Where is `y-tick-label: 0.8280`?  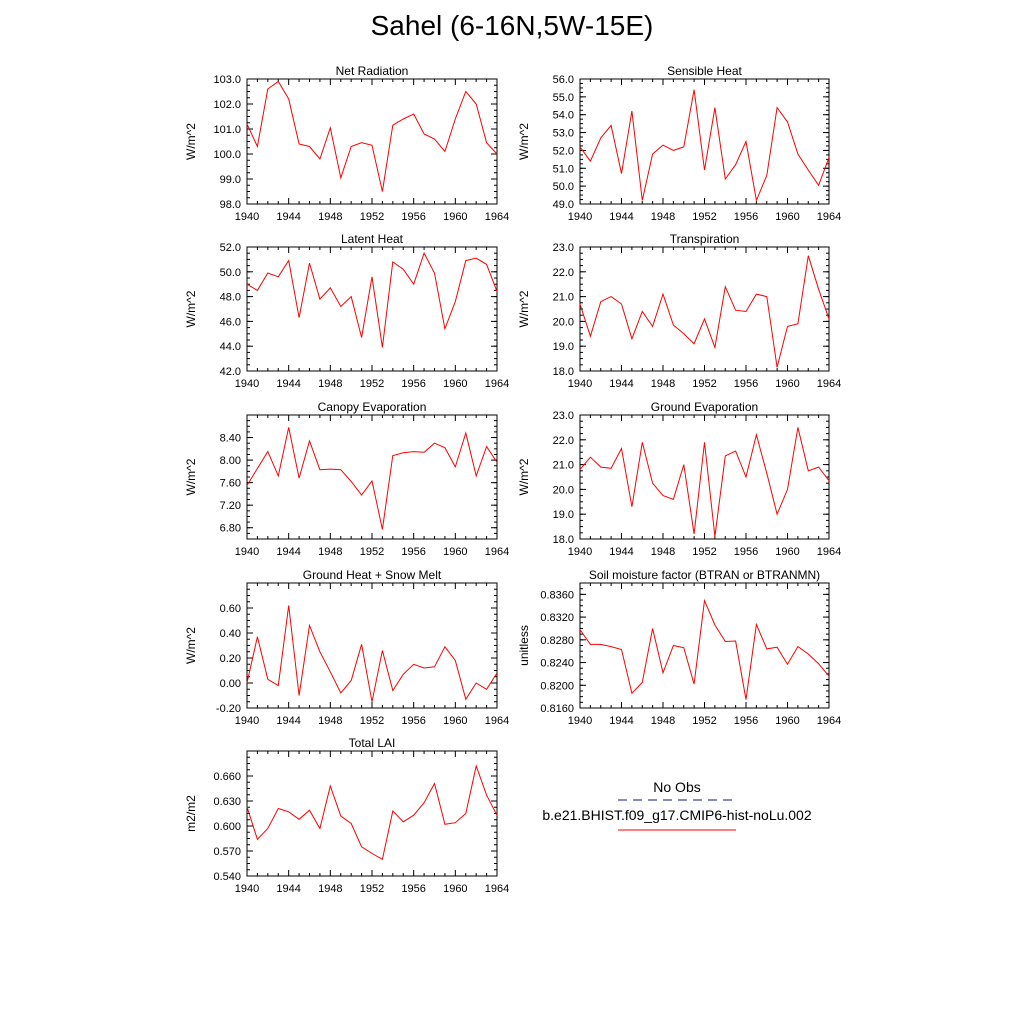
y-tick-label: 0.8280 is located at coordinates (557, 641).